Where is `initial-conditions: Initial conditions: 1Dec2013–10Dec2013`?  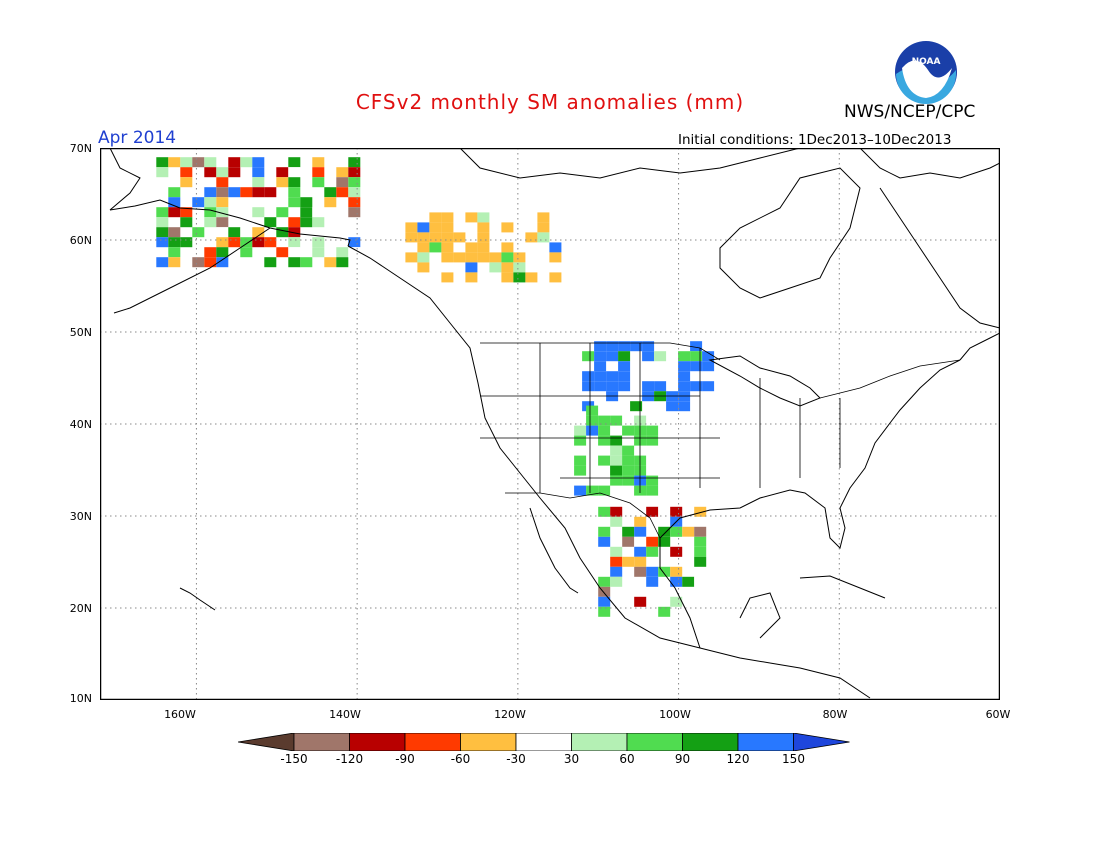 initial-conditions: Initial conditions: 1Dec2013–10Dec2013 is located at coordinates (815, 140).